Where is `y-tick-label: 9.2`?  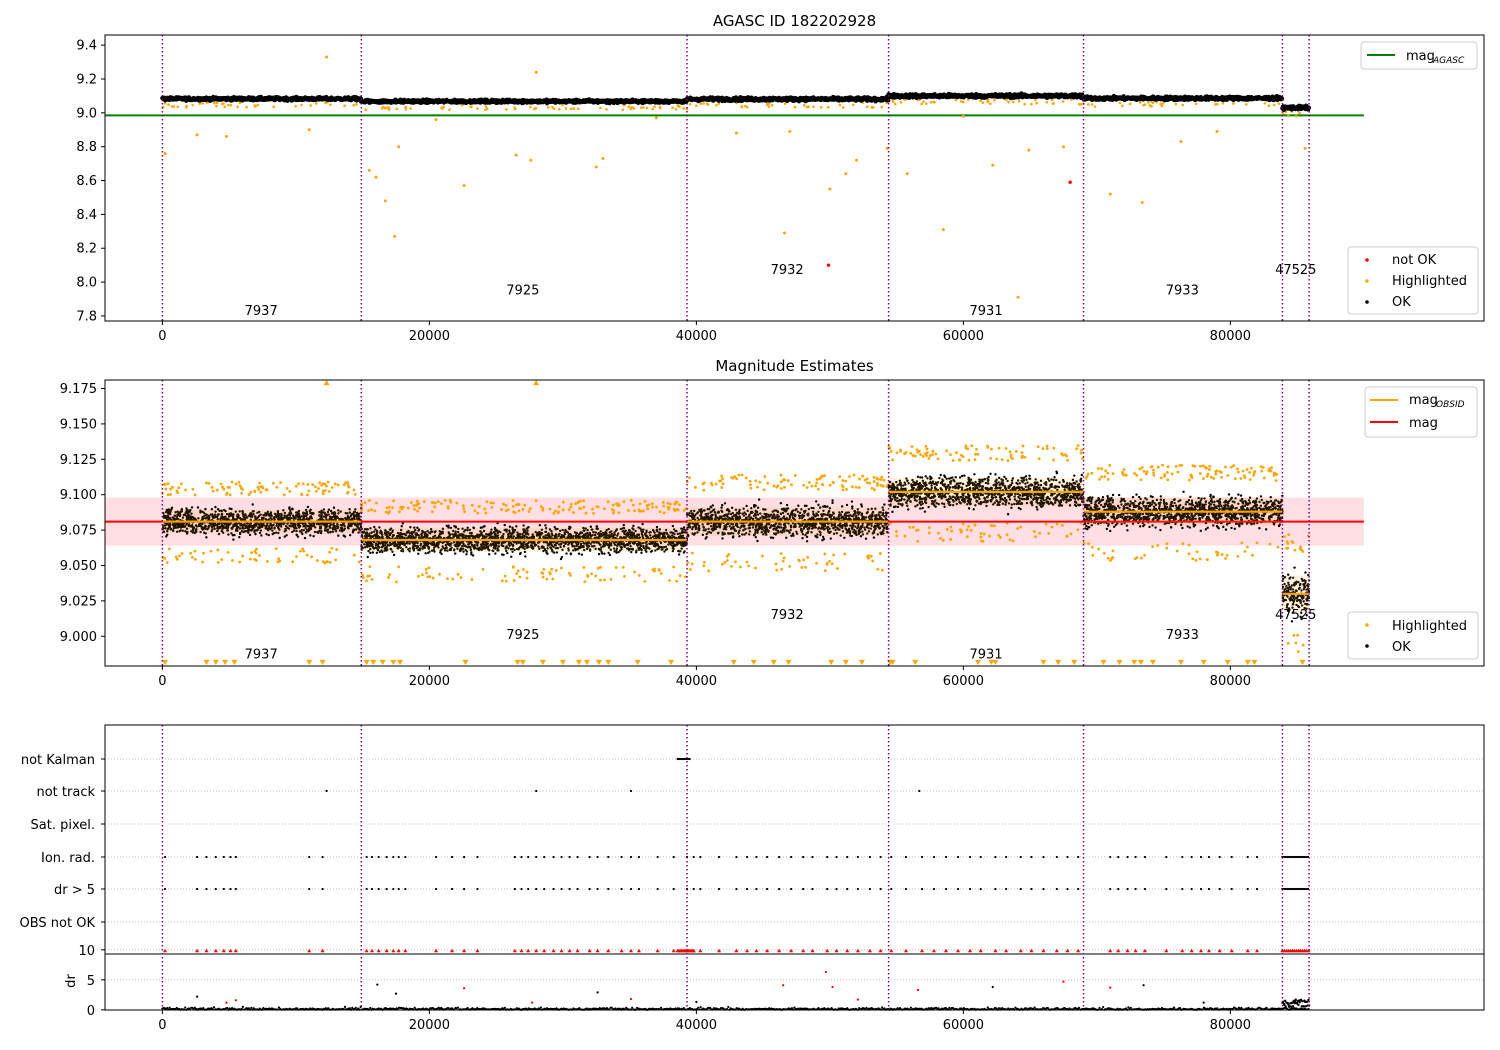
y-tick-label: 9.2 is located at coordinates (86, 80).